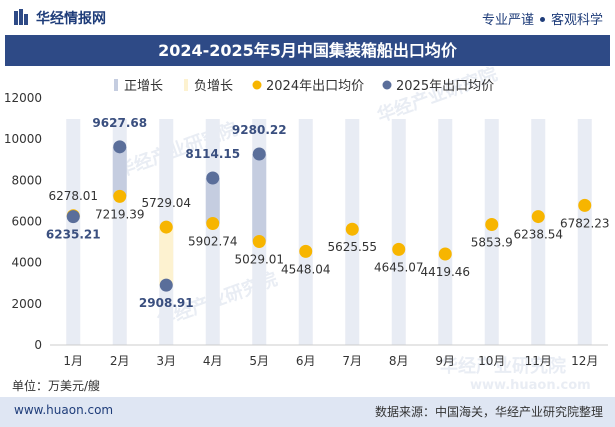 The height and width of the screenshot is (427, 615). I want to click on legend-item: 2025年出口均价, so click(438, 86).